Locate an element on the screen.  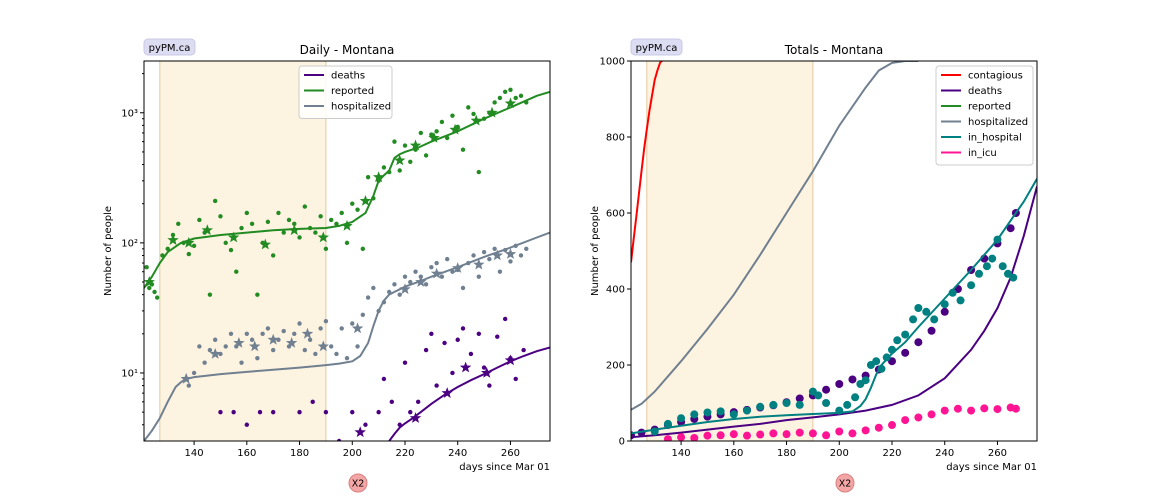
y-tick-label: 1000 is located at coordinates (612, 62).